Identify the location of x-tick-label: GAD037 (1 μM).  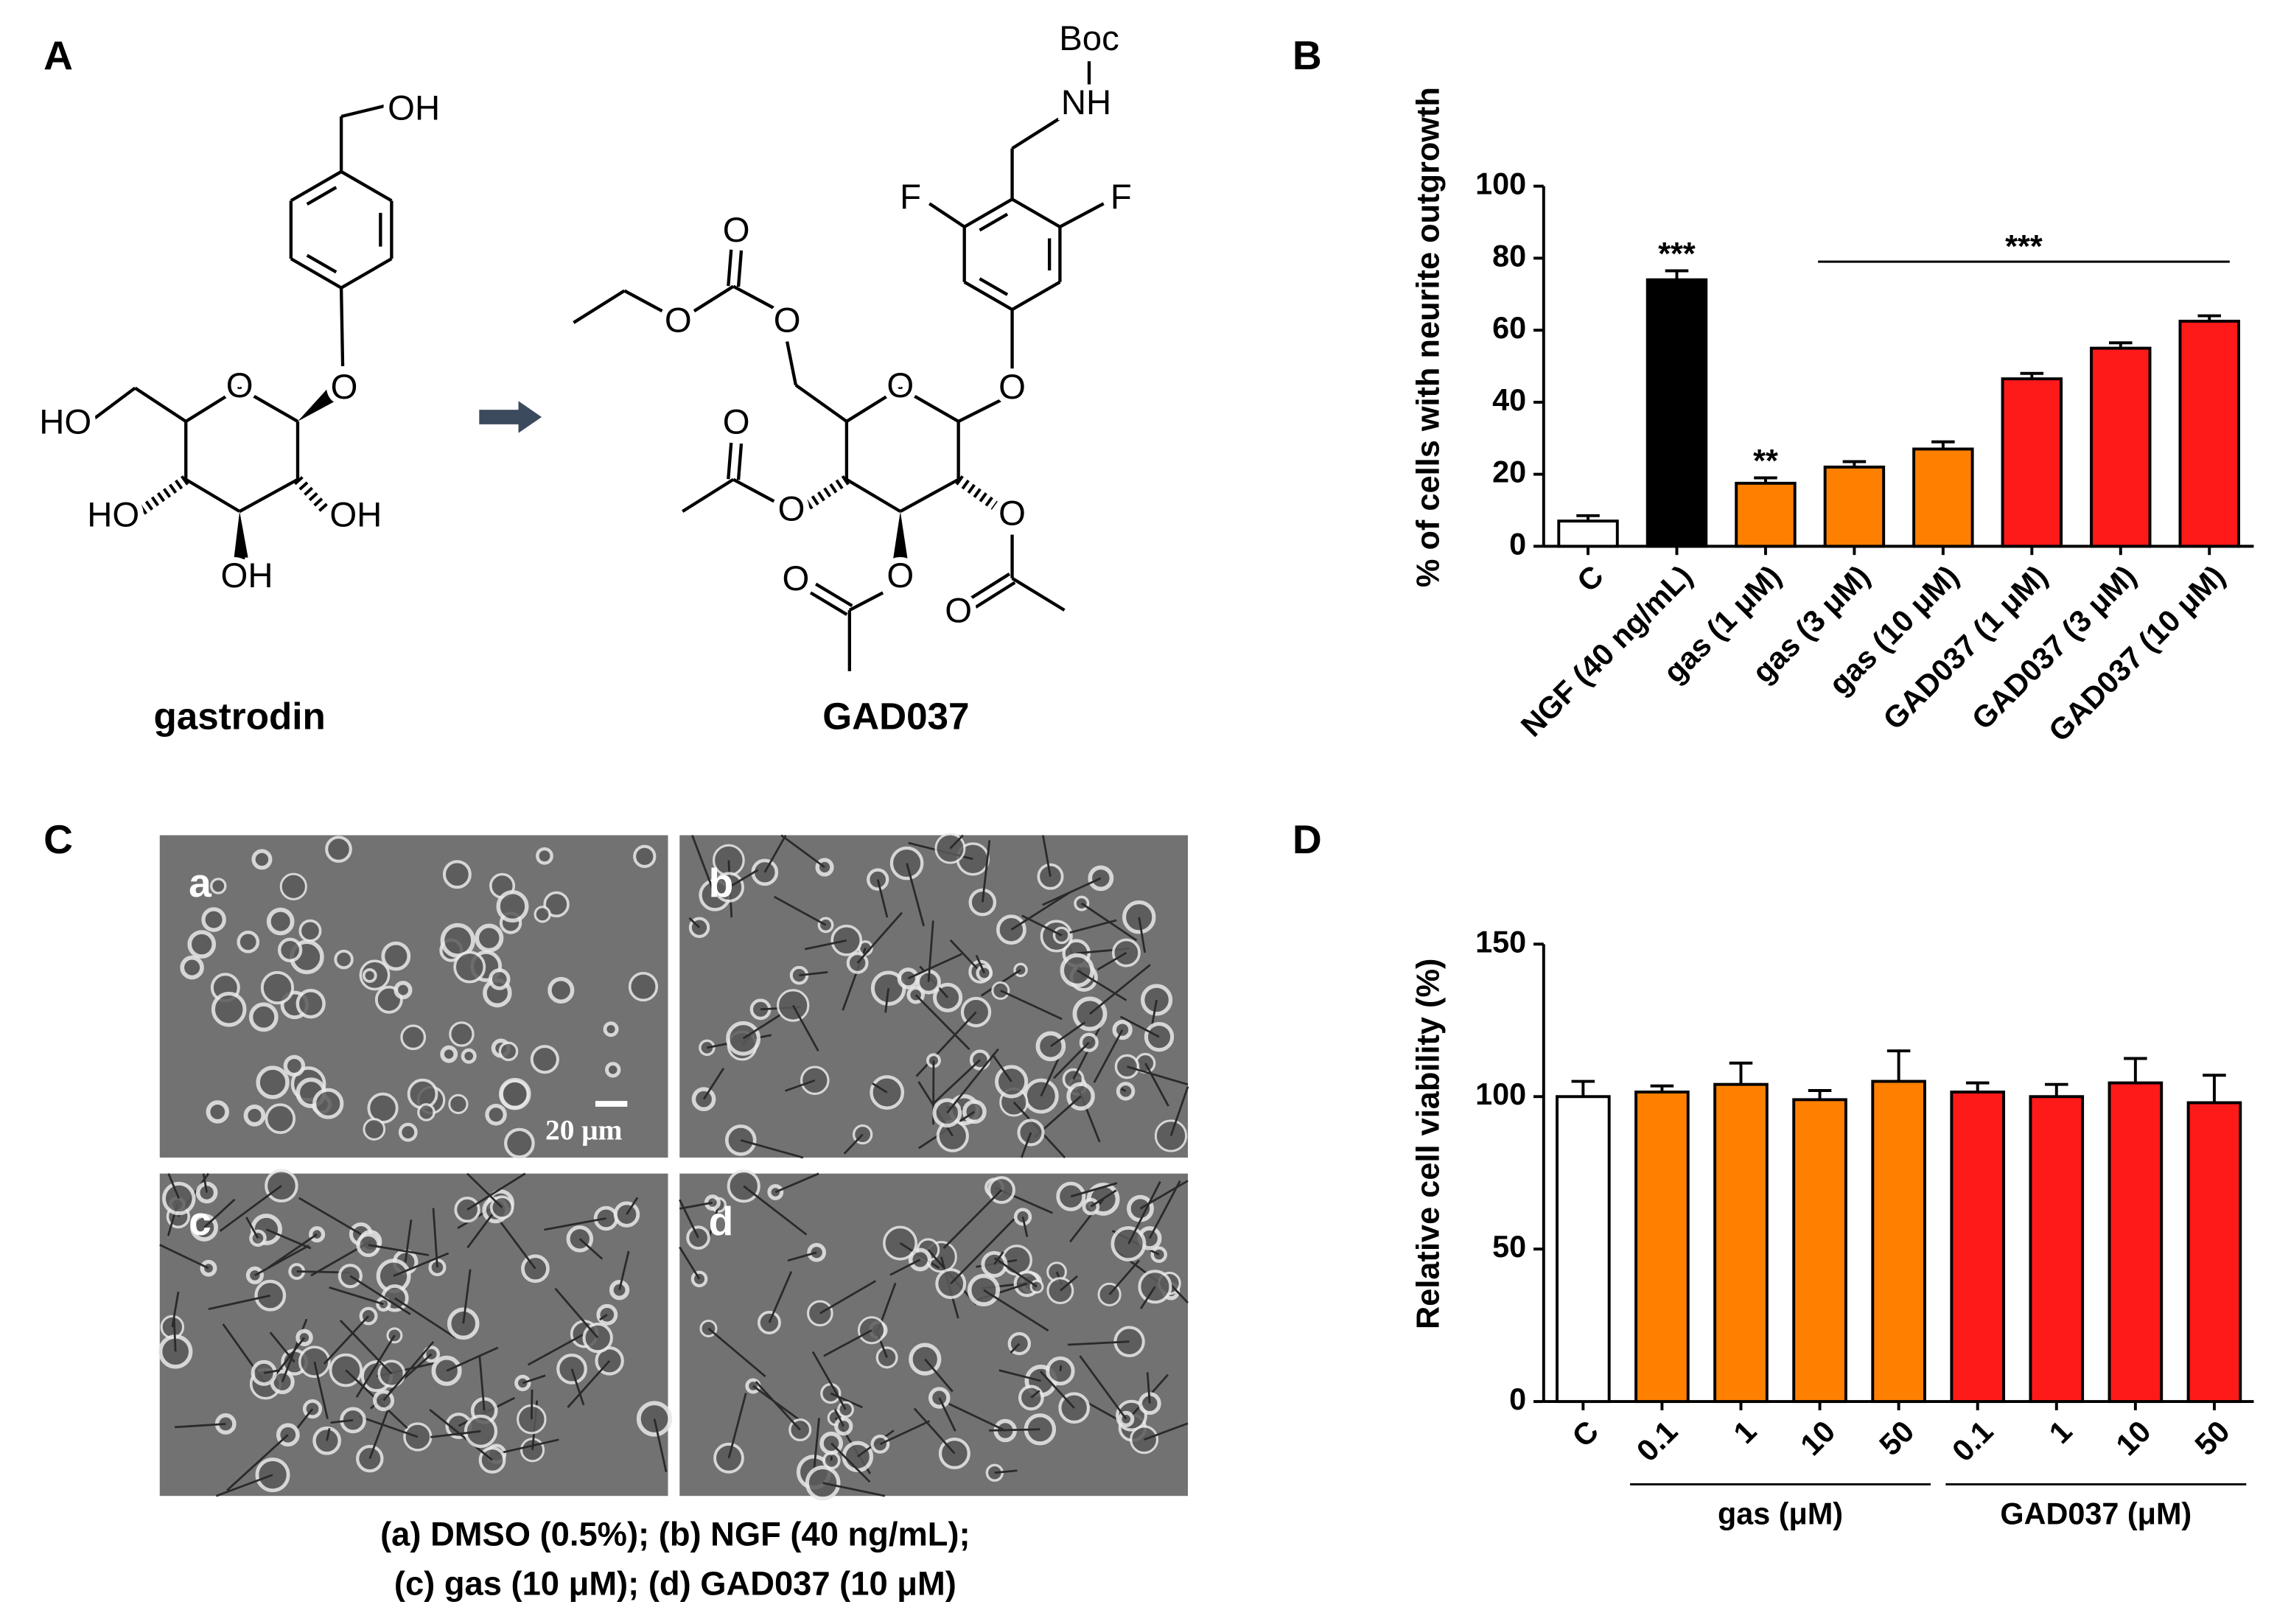
(1965, 647).